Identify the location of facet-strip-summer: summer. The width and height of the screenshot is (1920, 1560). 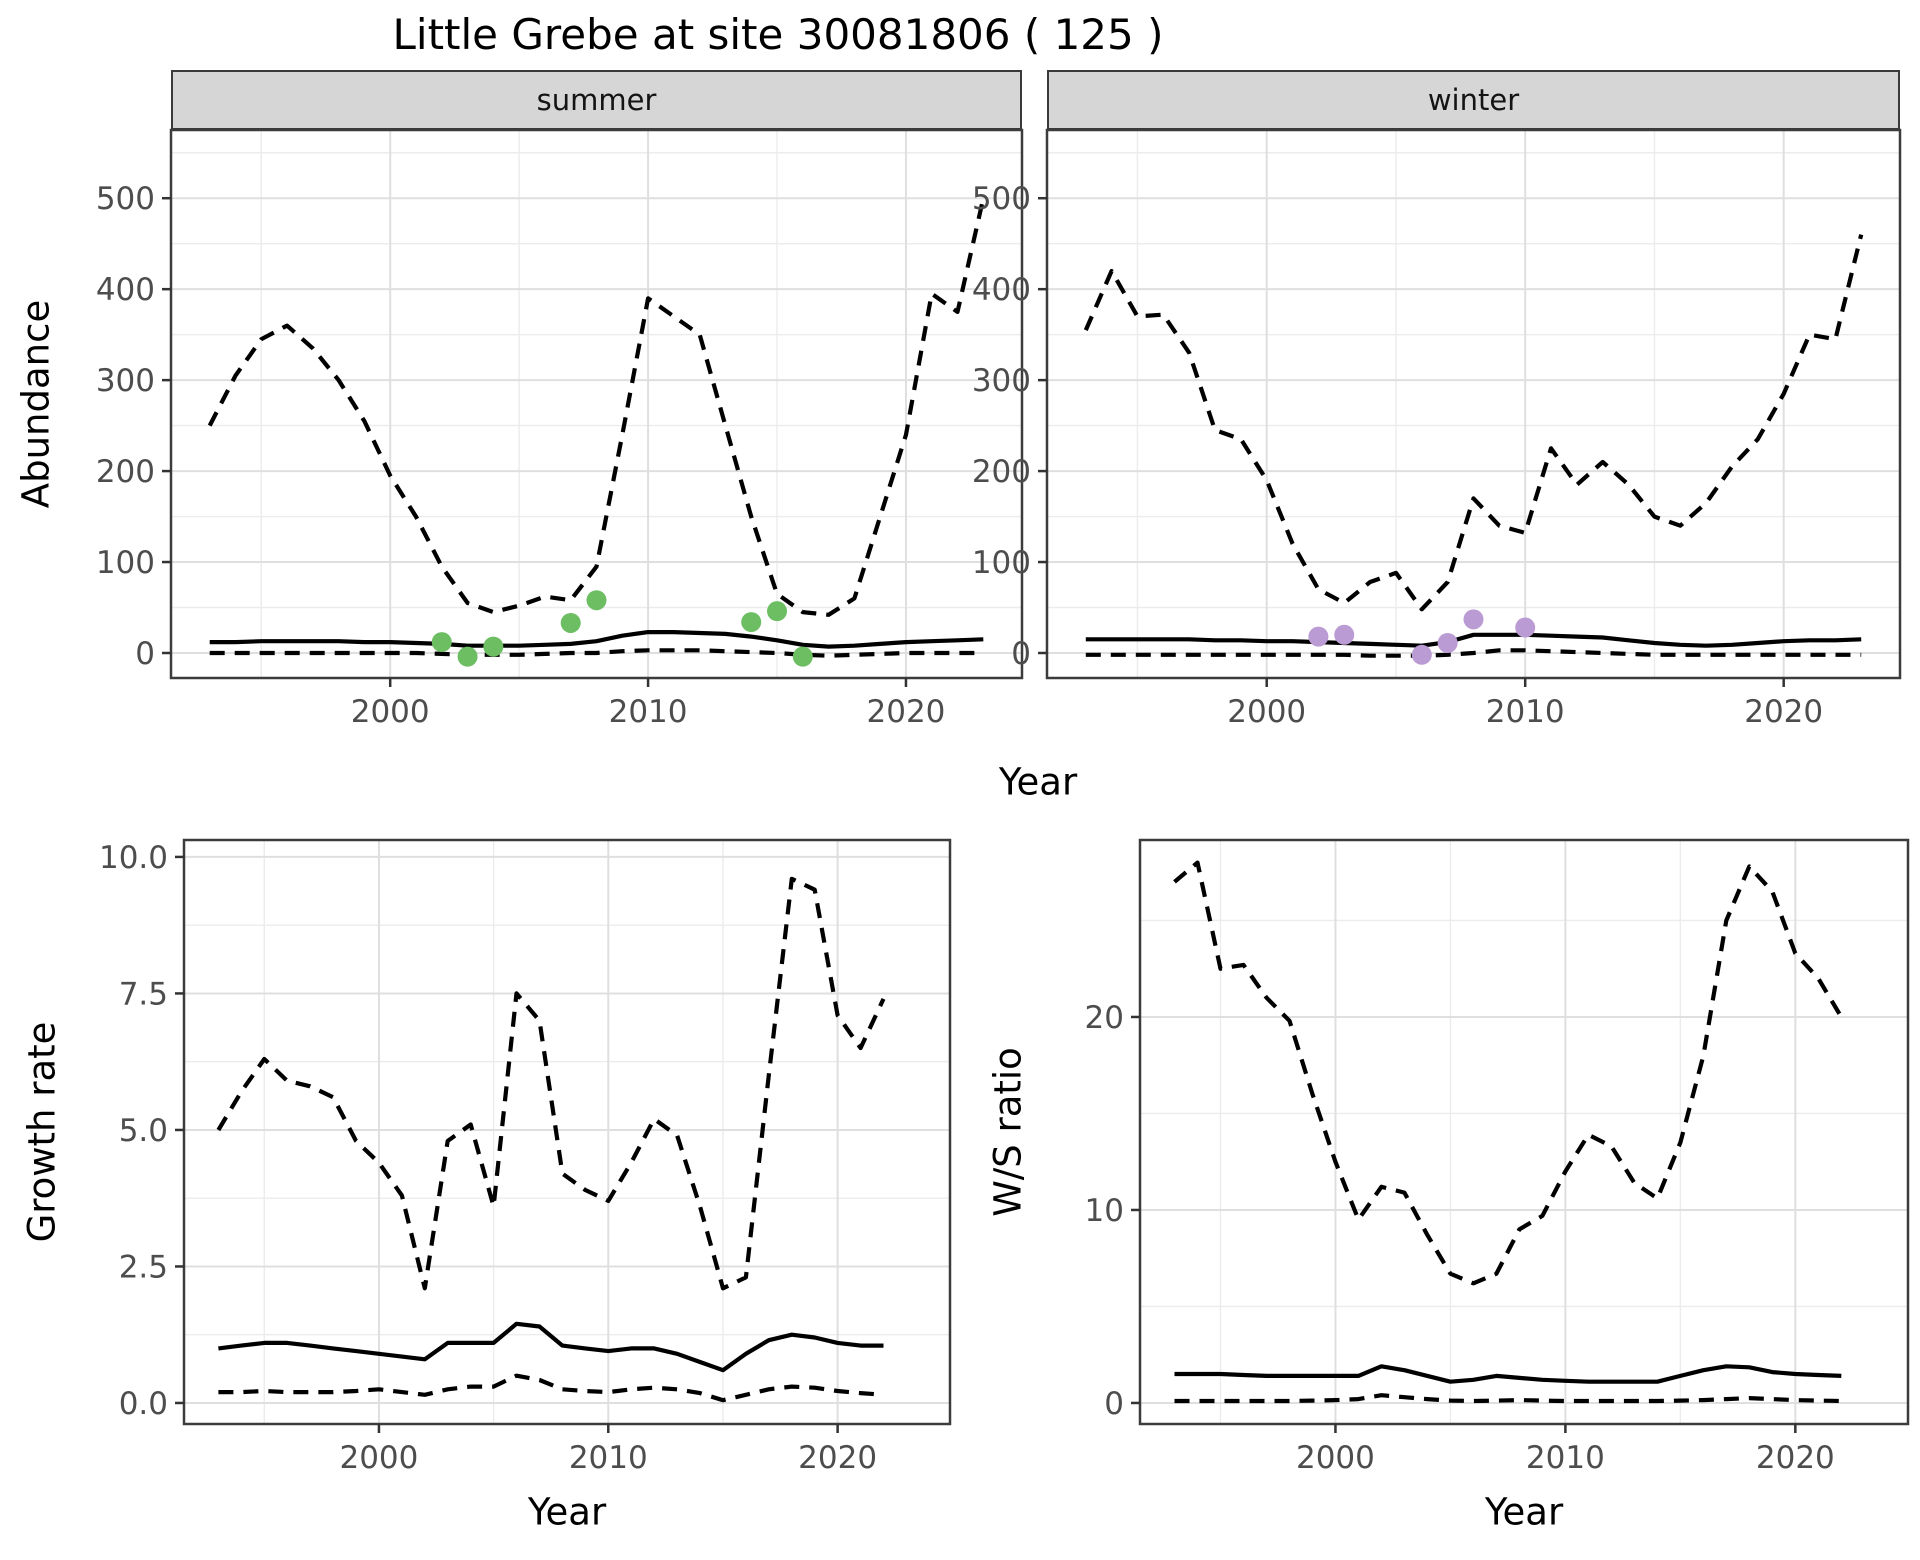
(596, 100).